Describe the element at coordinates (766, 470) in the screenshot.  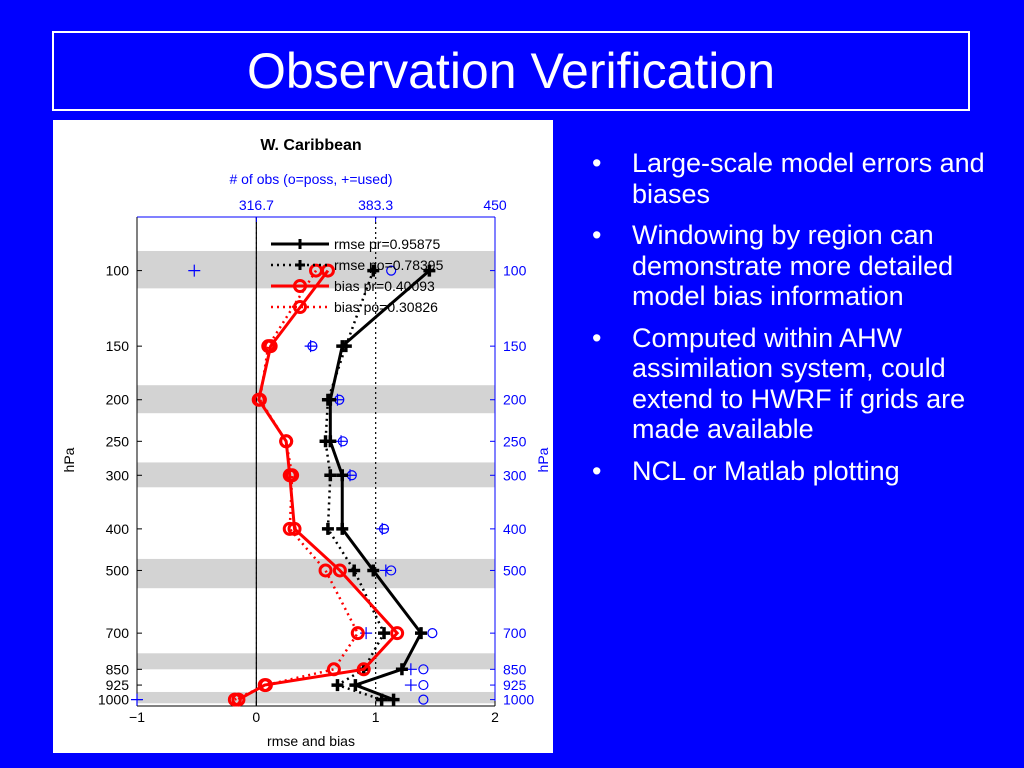
I see `bullet-text: NCL or Matlab plotting` at that location.